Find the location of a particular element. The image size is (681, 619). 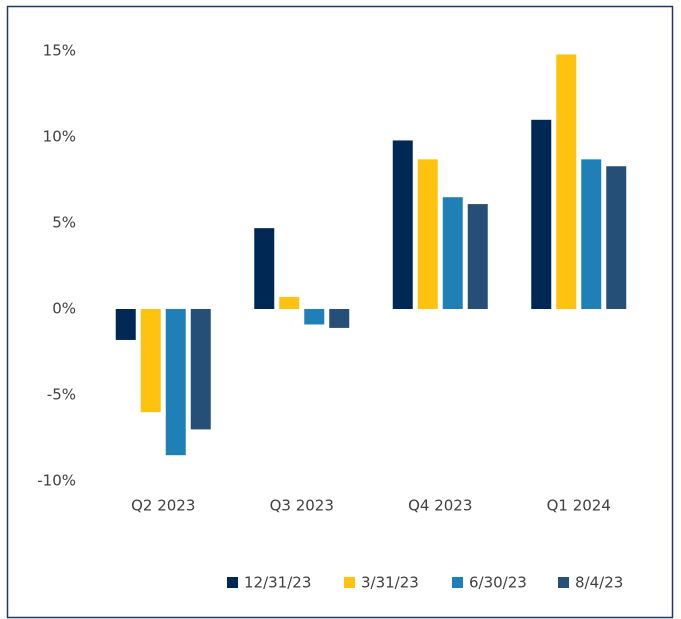

legend-label: 3/31/23 is located at coordinates (390, 583).